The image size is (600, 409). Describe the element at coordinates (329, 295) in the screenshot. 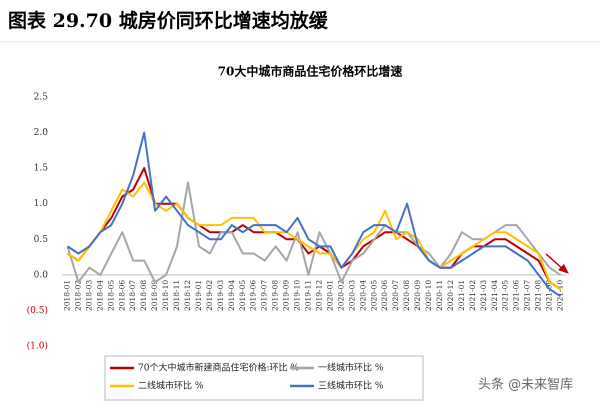

I see `x-tick-label: 2020-01` at that location.